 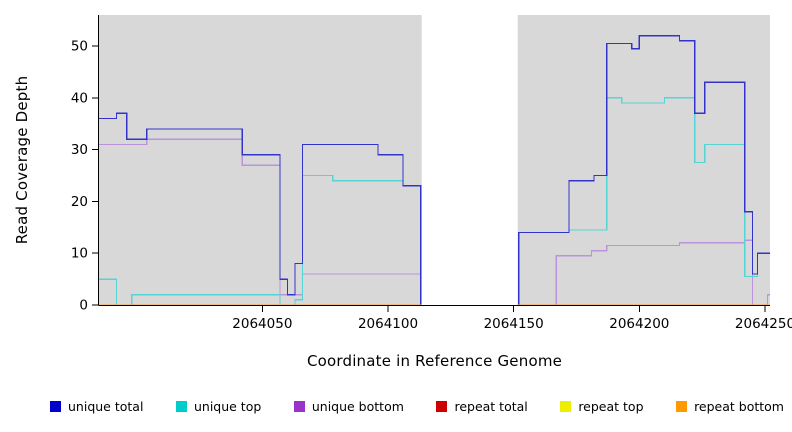 What do you see at coordinates (227, 406) in the screenshot?
I see `legend-label-unique-top: unique top` at bounding box center [227, 406].